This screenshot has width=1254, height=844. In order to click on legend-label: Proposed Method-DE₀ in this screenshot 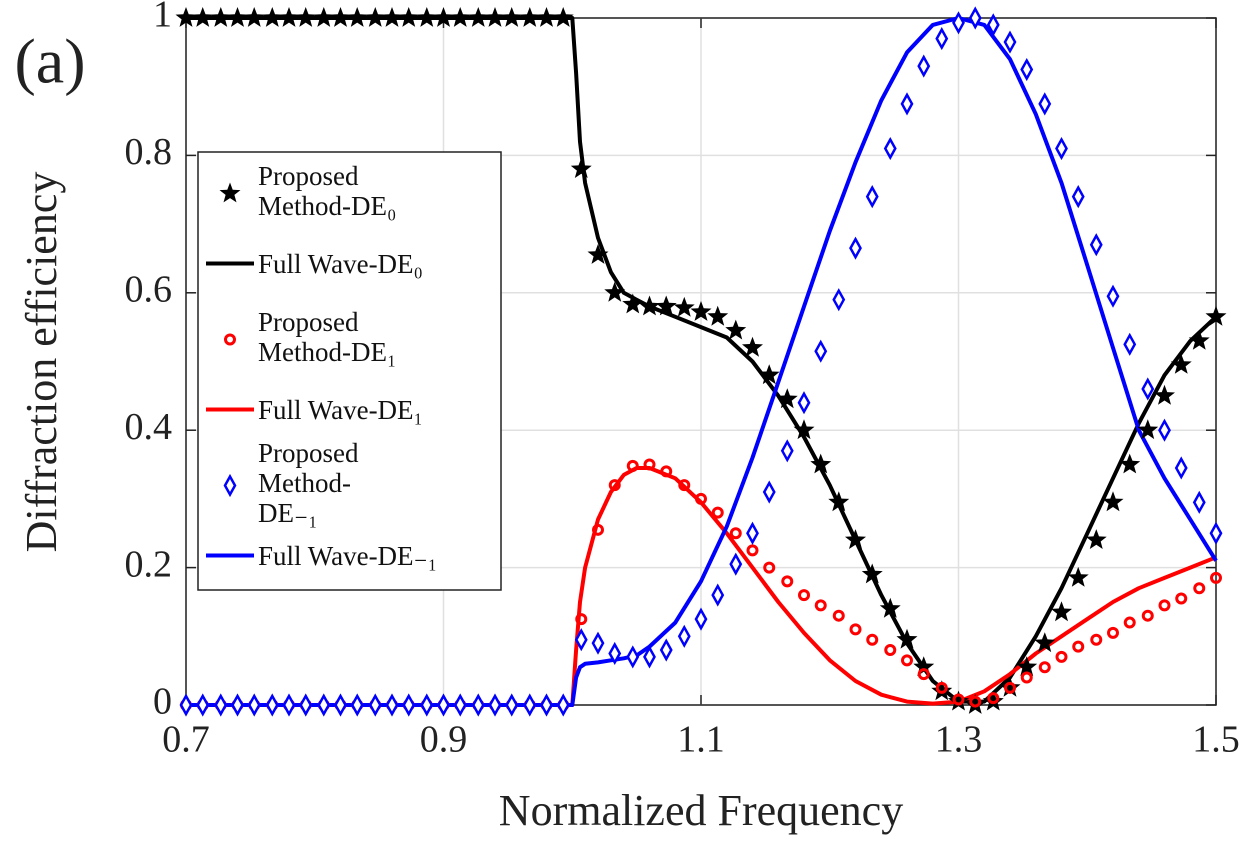, I will do `click(327, 190)`.